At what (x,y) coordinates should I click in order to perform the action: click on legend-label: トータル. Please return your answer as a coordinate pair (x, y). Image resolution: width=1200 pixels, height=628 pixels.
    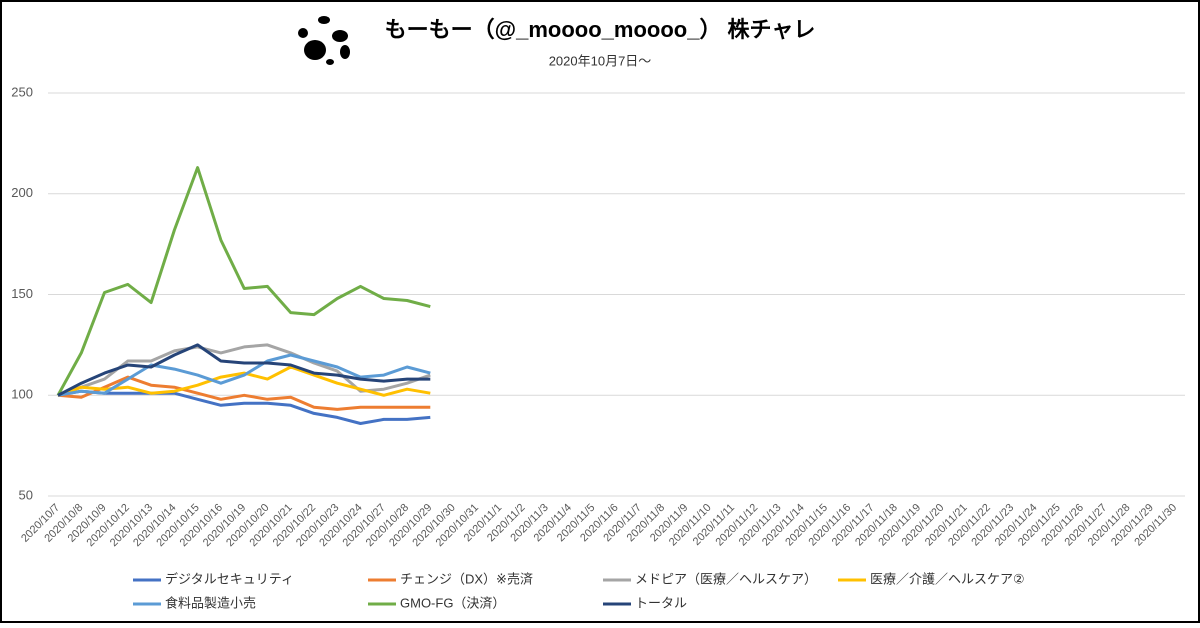
    Looking at the image, I should click on (661, 602).